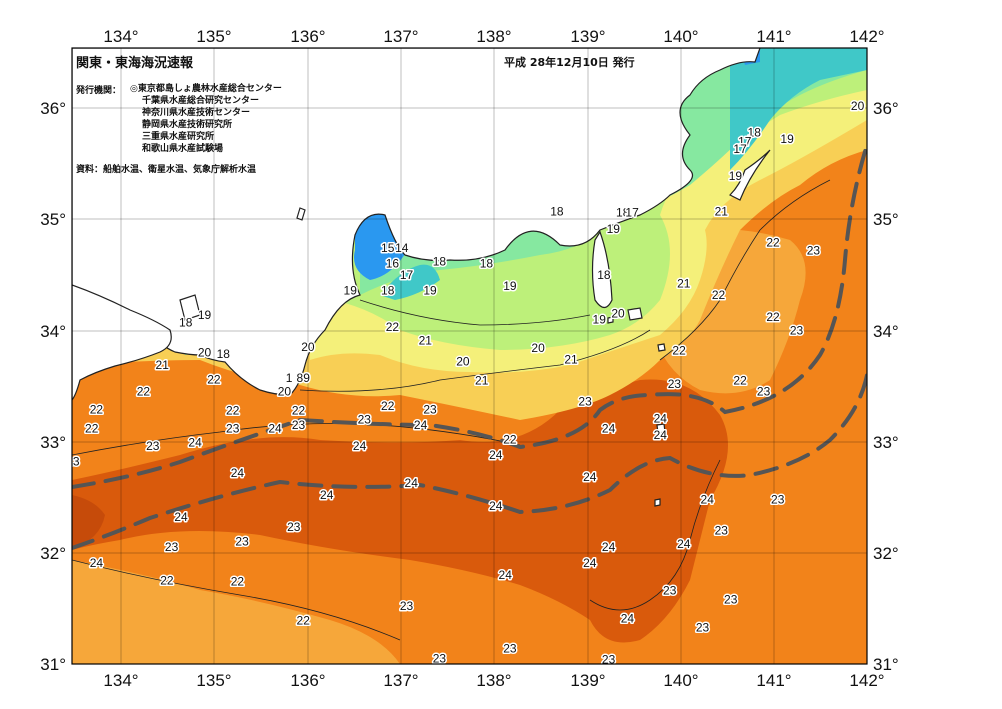  I want to click on lon-tick-141-bottom: 141°, so click(773, 680).